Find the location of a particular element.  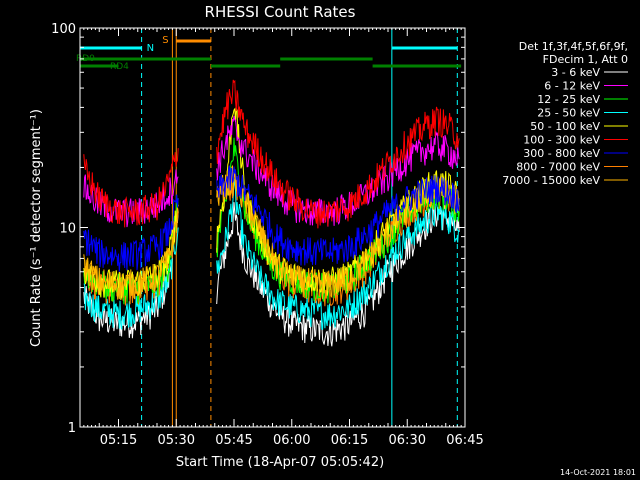

y-tick-label: 1 is located at coordinates (72, 428).